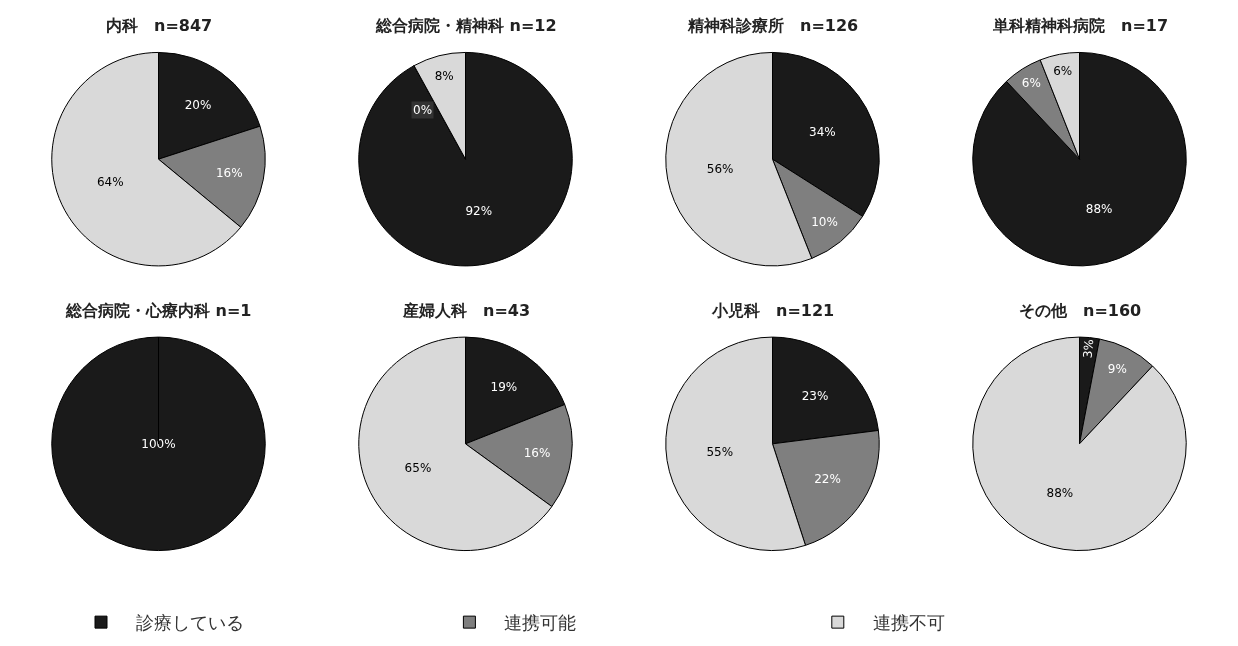 This screenshot has height=646, width=1238. Describe the element at coordinates (479, 210) in the screenshot. I see `data-label: 92%` at that location.